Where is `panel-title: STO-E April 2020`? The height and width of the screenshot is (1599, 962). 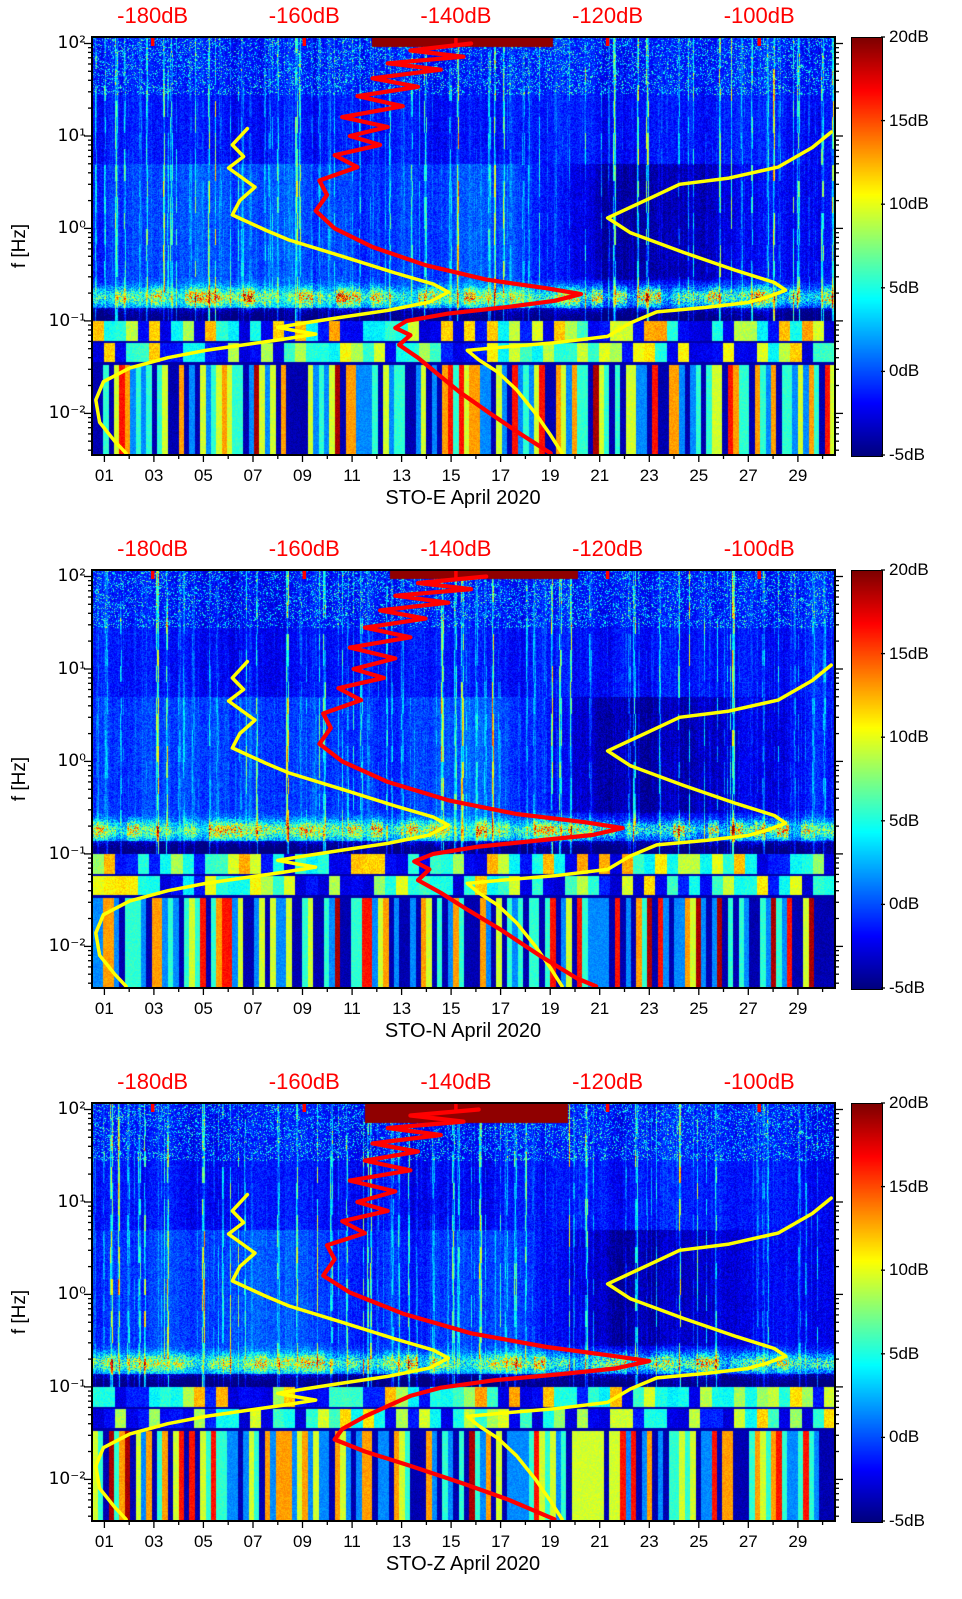
panel-title: STO-E April 2020 is located at coordinates (463, 498).